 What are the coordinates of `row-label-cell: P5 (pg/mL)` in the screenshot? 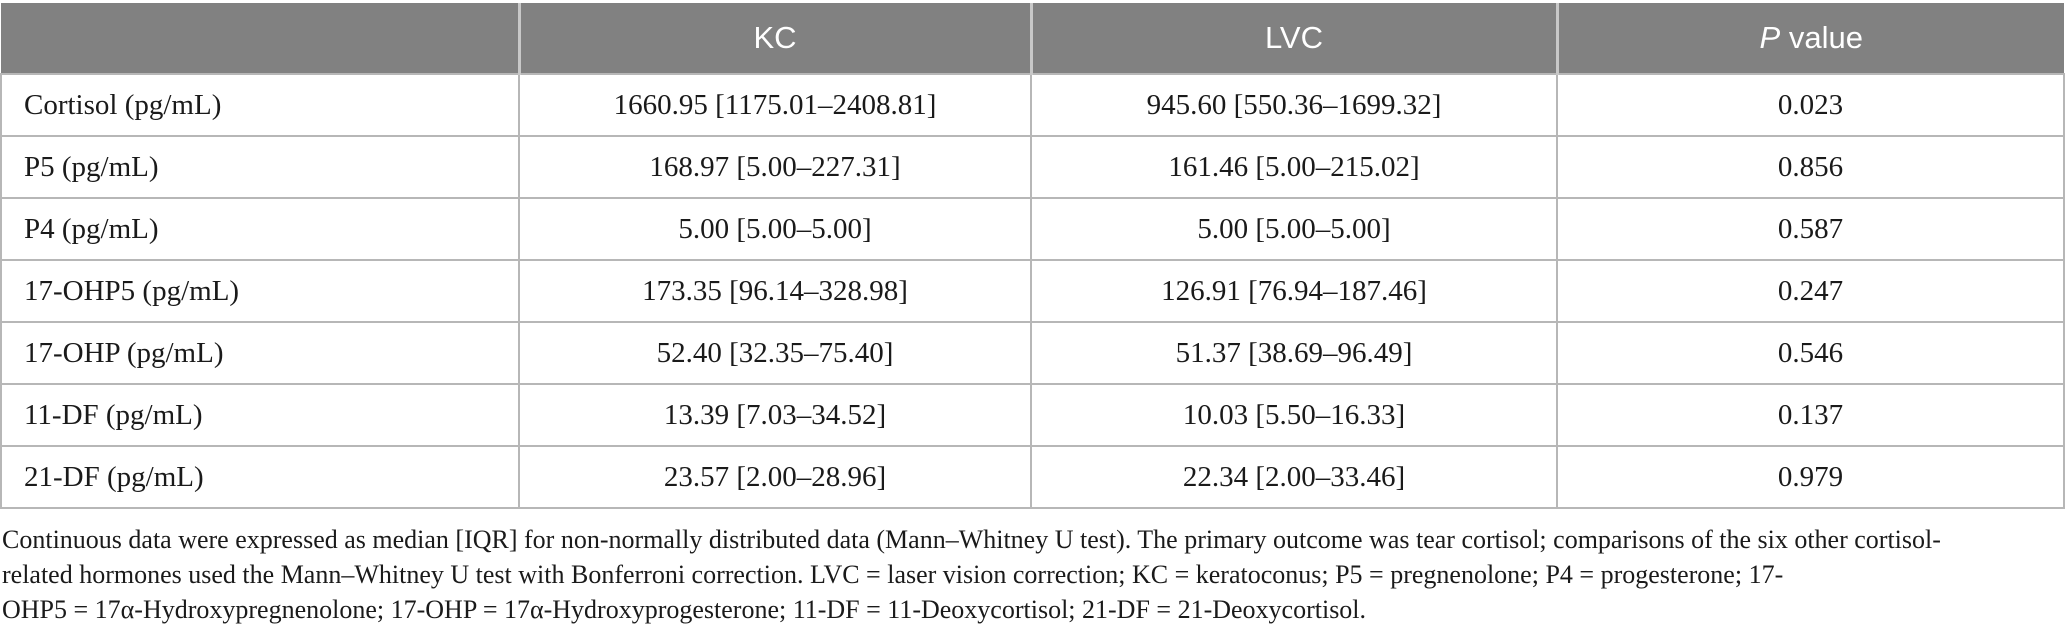 It's located at (260, 167).